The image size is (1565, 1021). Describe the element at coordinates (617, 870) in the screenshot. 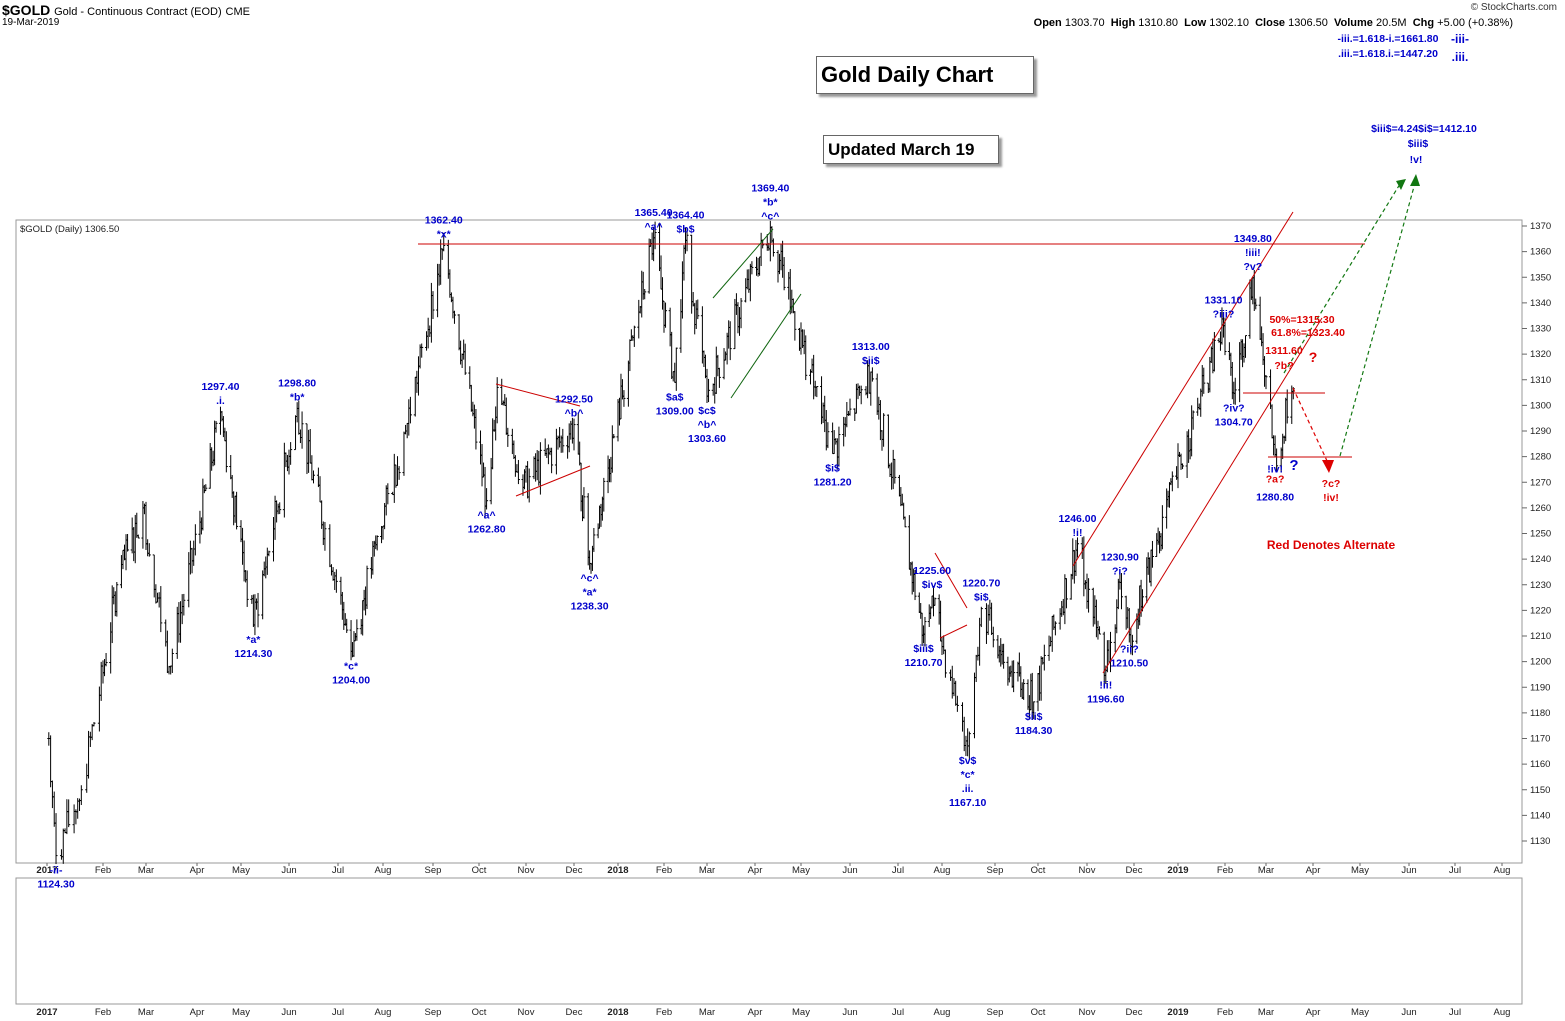

I see `x-tick-label: 2018` at that location.